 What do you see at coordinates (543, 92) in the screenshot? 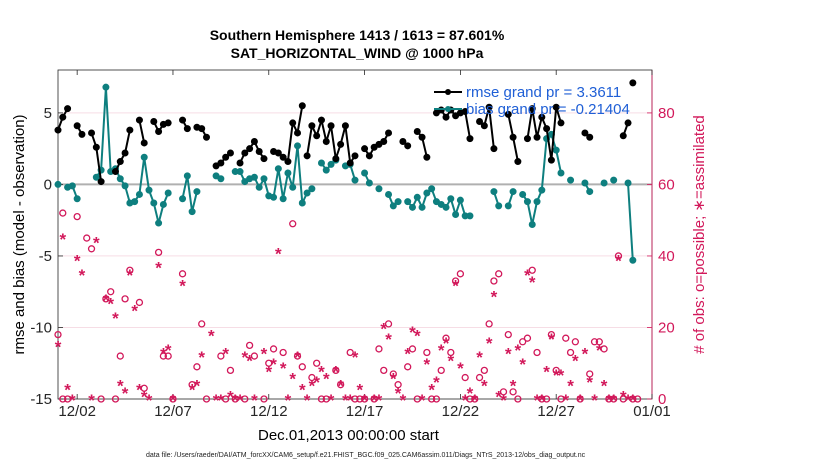
I see `legend-label: rmse grand pr = 3.3611` at bounding box center [543, 92].